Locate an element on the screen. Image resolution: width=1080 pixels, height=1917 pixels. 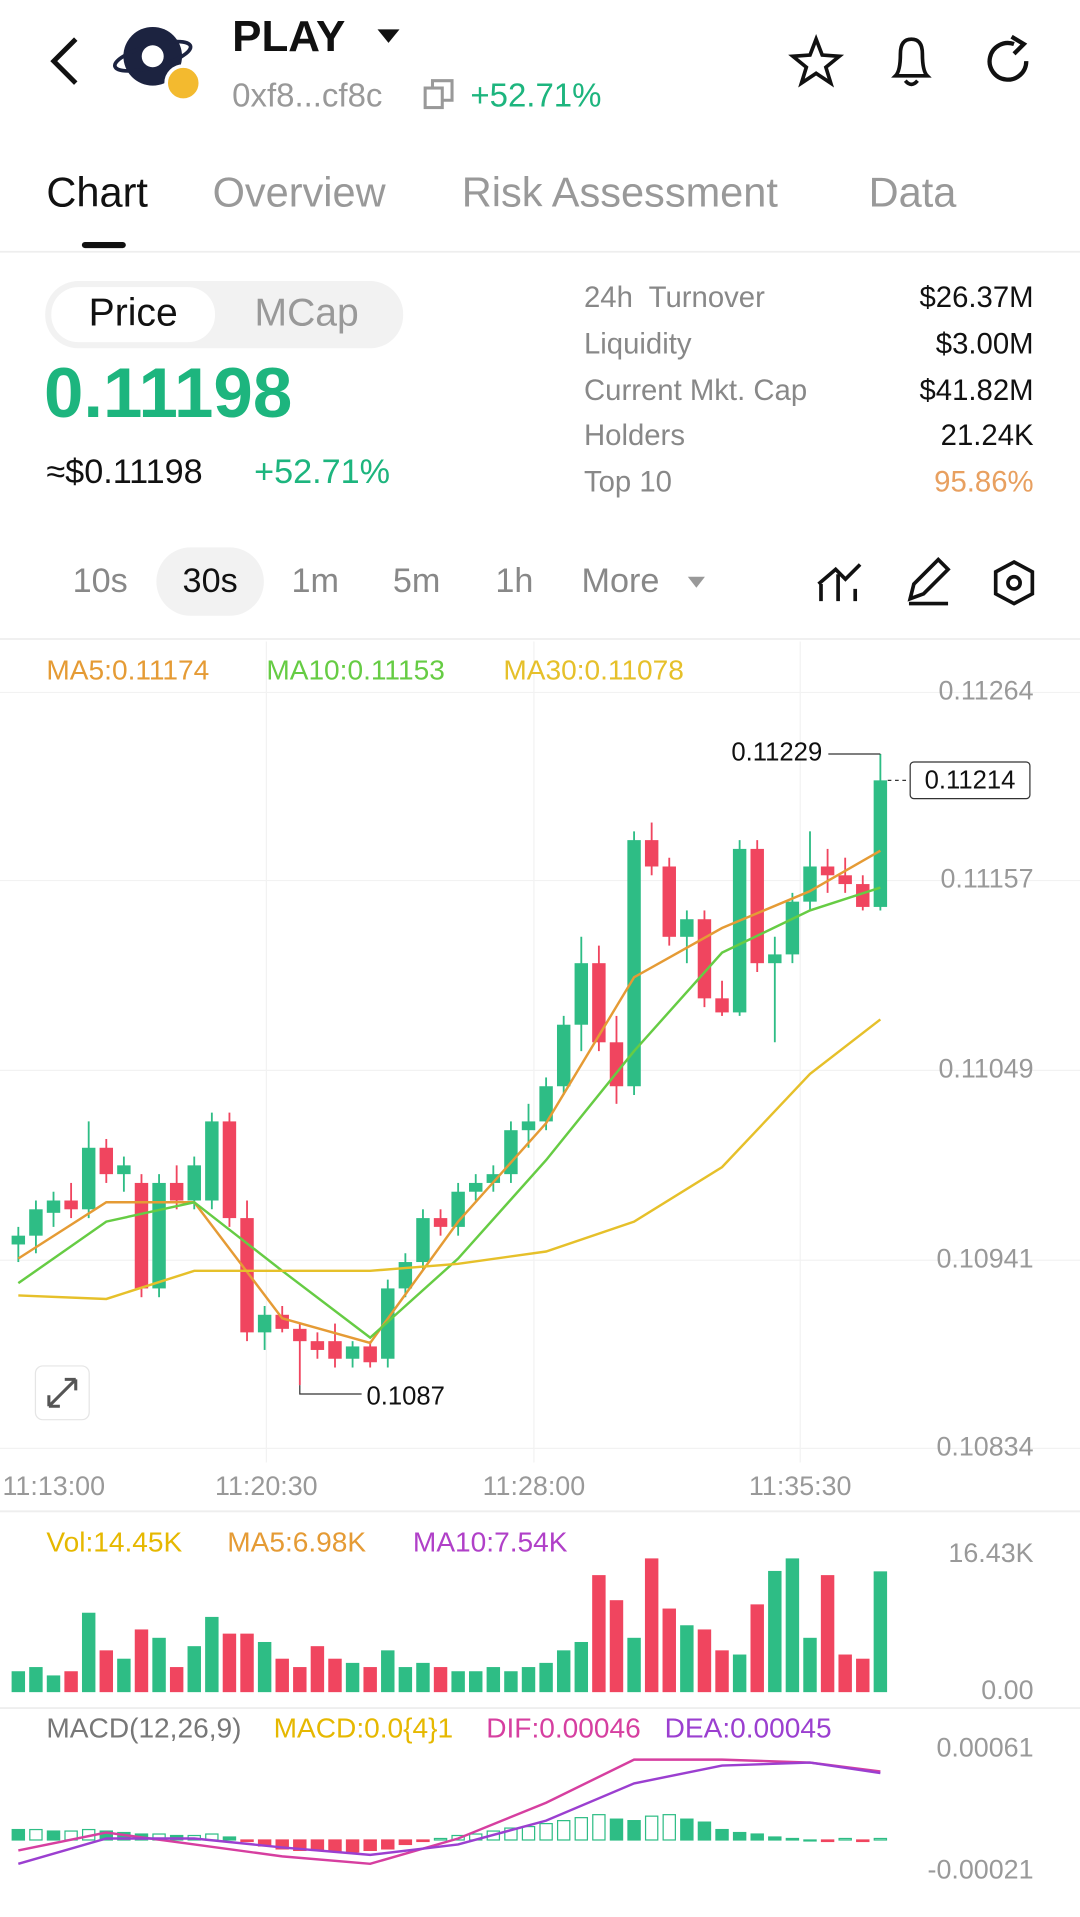
more-arrow is located at coordinates (696, 582).